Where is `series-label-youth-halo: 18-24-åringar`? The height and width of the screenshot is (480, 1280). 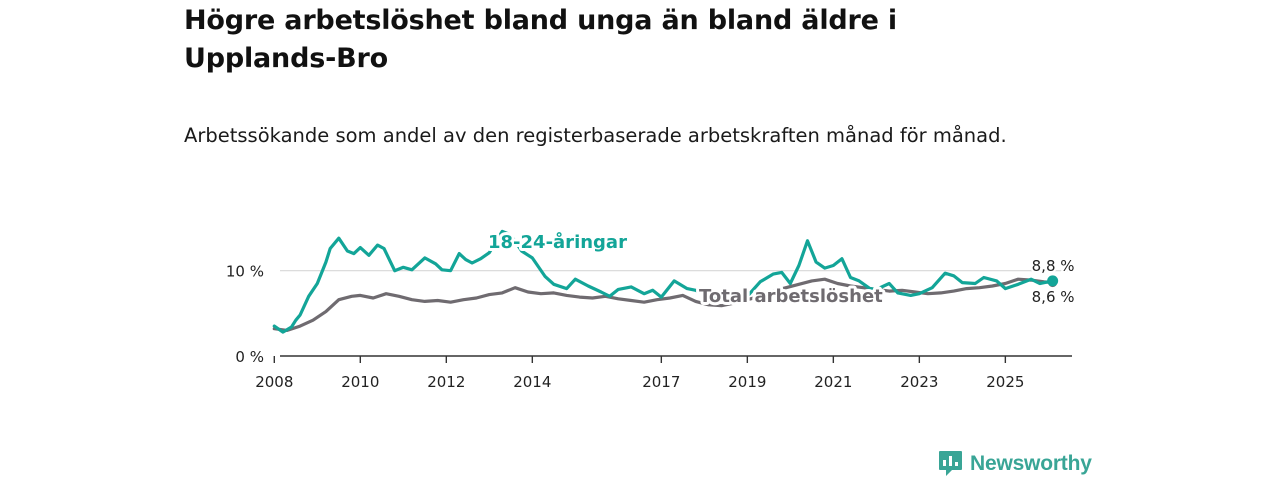
series-label-youth-halo: 18-24-åringar is located at coordinates (557, 242).